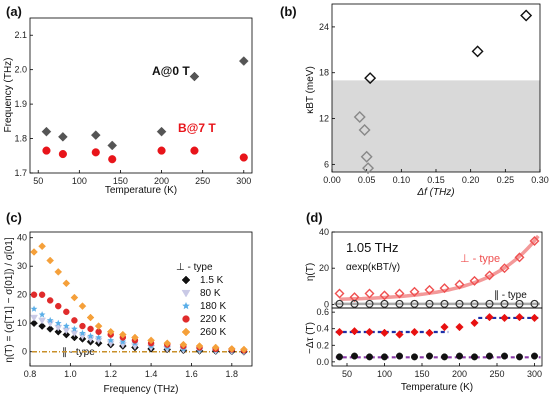 The image size is (550, 408). Describe the element at coordinates (459, 374) in the screenshot. I see `panel-d-bottom-xtick-label: 200` at that location.